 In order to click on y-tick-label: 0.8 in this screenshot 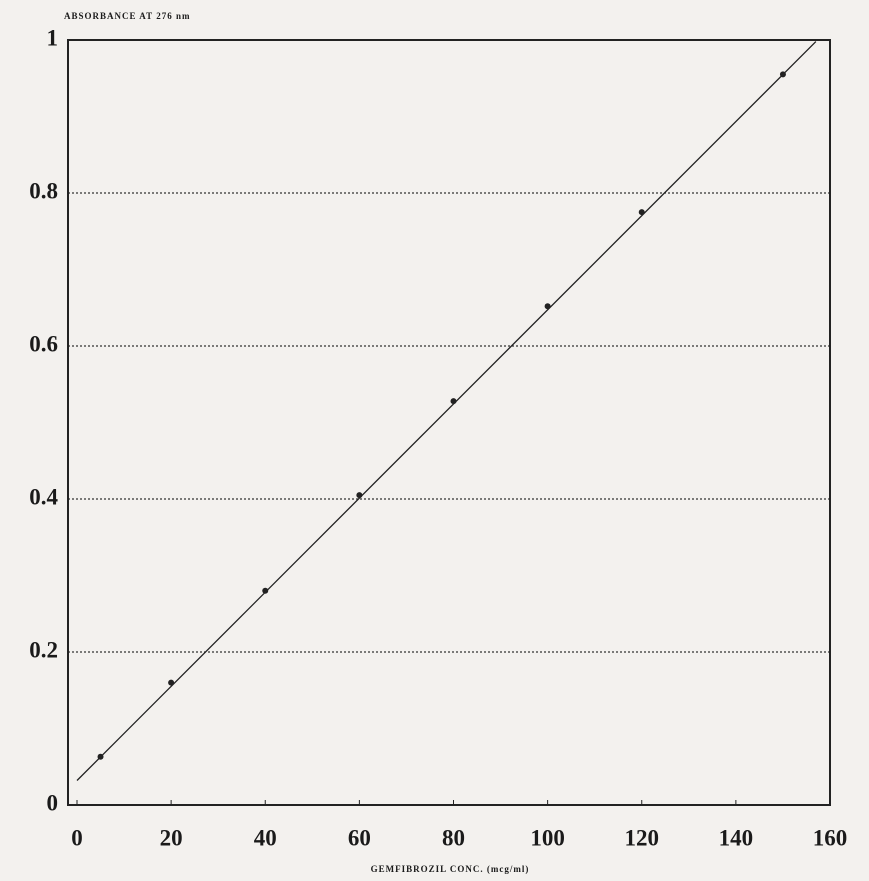, I will do `click(43, 190)`.